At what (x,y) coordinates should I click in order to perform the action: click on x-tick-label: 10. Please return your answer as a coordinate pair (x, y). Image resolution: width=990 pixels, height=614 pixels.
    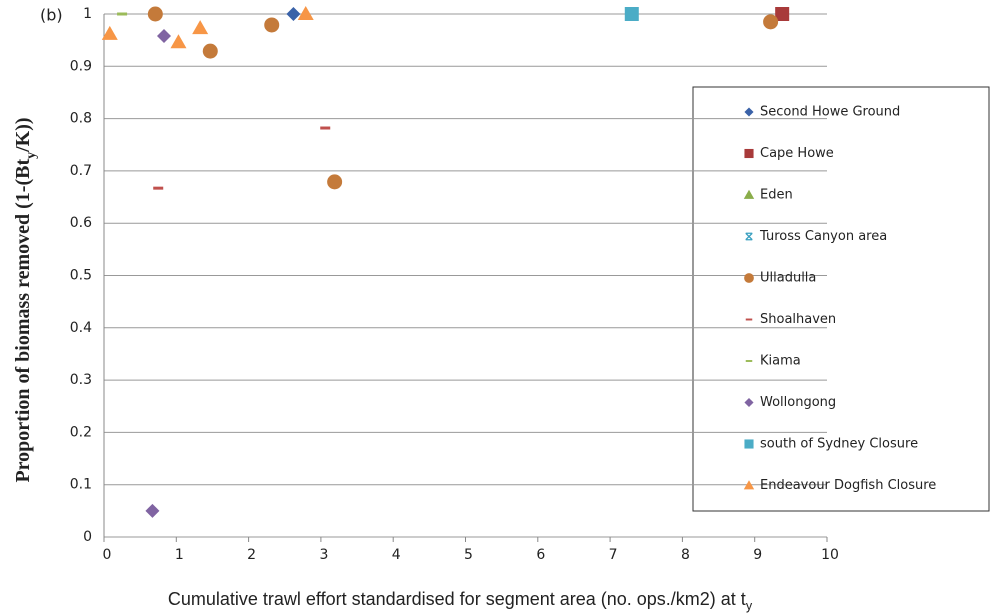
    Looking at the image, I should click on (830, 555).